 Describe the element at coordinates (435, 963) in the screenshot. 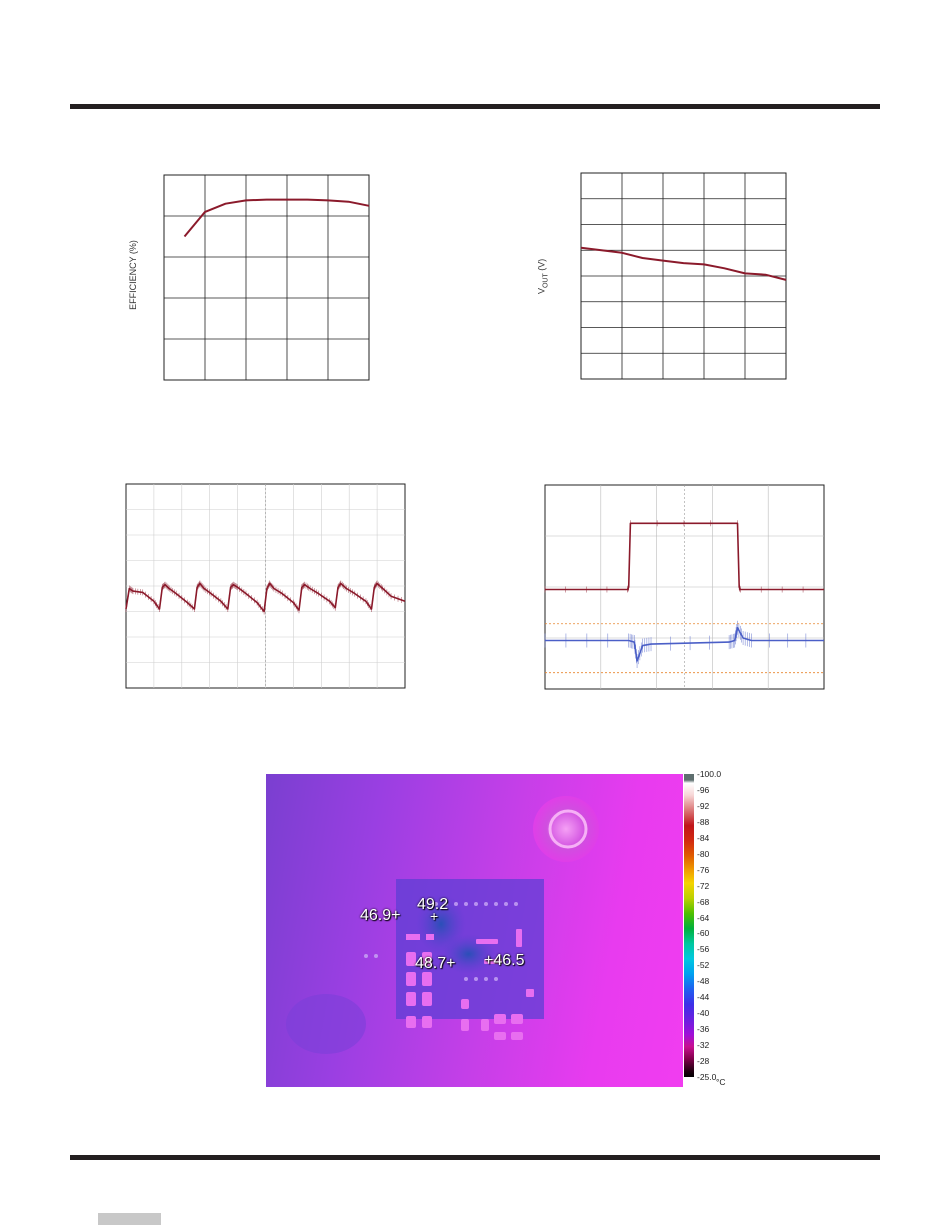

I see `temp-readout-3: 48.7+` at that location.